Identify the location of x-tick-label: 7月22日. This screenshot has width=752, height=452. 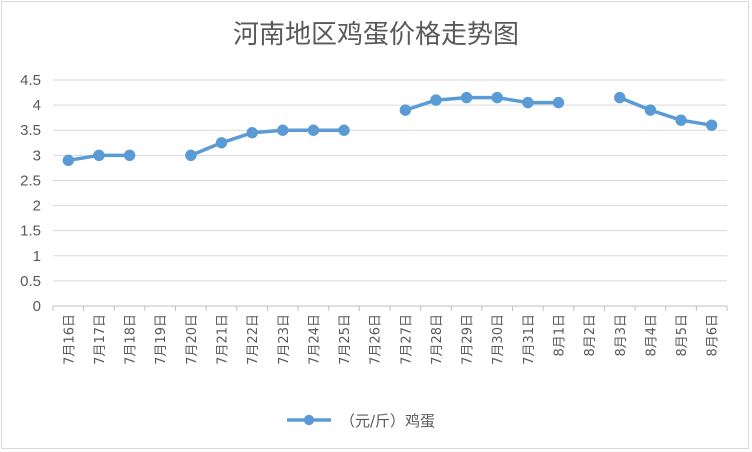
(253, 339).